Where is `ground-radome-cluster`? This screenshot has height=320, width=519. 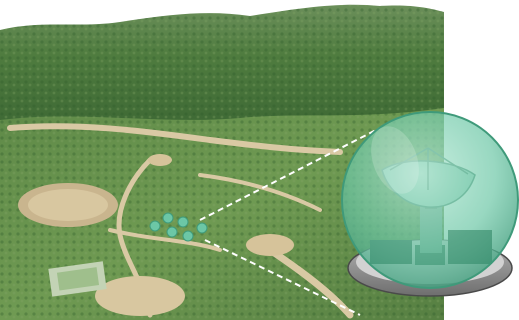 ground-radome-cluster is located at coordinates (178, 227).